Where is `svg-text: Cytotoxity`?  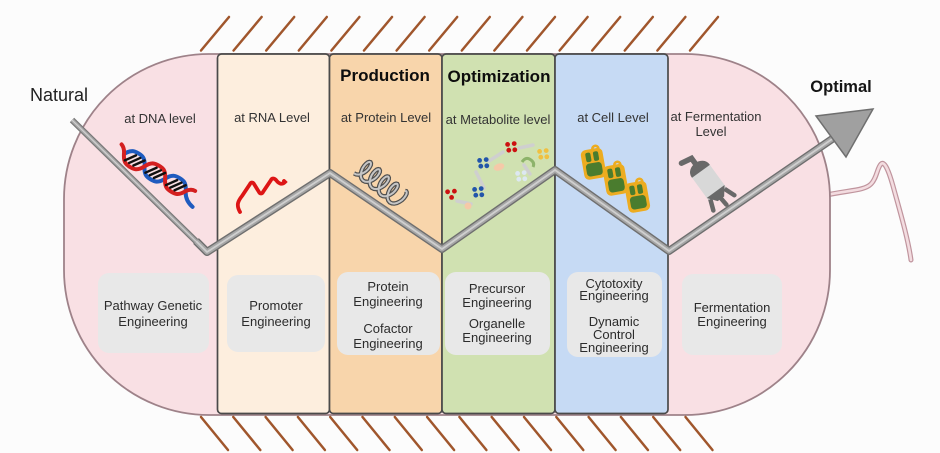
svg-text: Cytotoxity is located at coordinates (614, 283).